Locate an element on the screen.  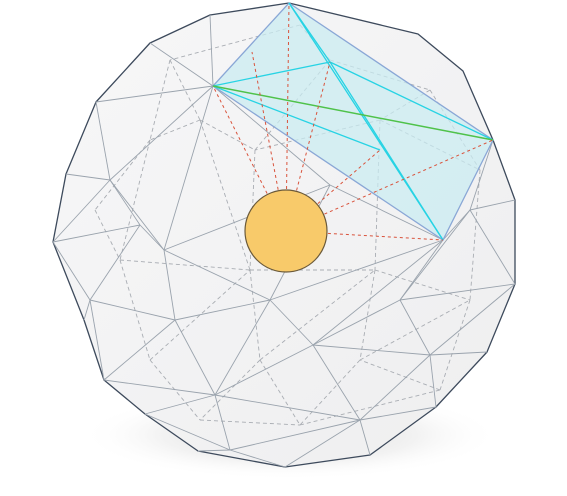
inscribed-sphere is located at coordinates (286, 231).